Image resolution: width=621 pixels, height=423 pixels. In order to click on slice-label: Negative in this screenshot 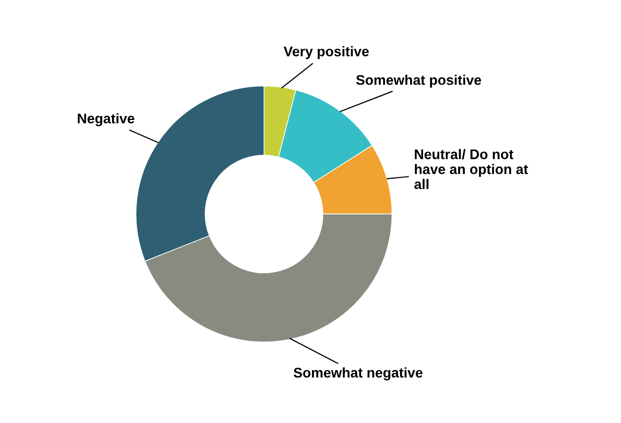, I will do `click(106, 119)`.